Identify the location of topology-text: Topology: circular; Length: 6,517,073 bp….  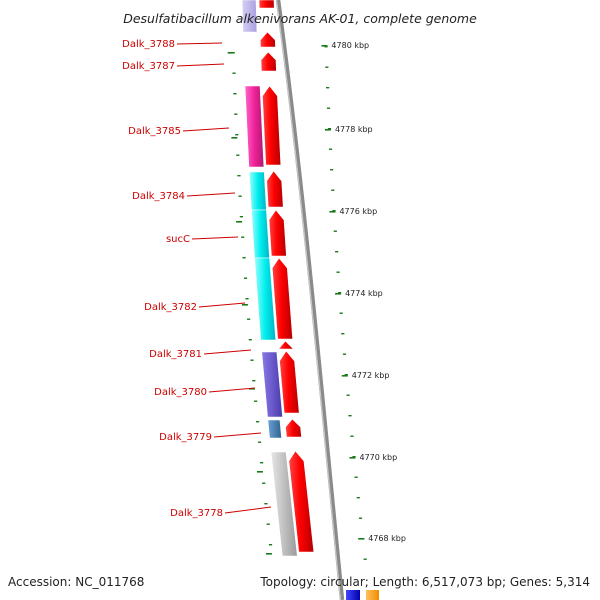
(424, 582).